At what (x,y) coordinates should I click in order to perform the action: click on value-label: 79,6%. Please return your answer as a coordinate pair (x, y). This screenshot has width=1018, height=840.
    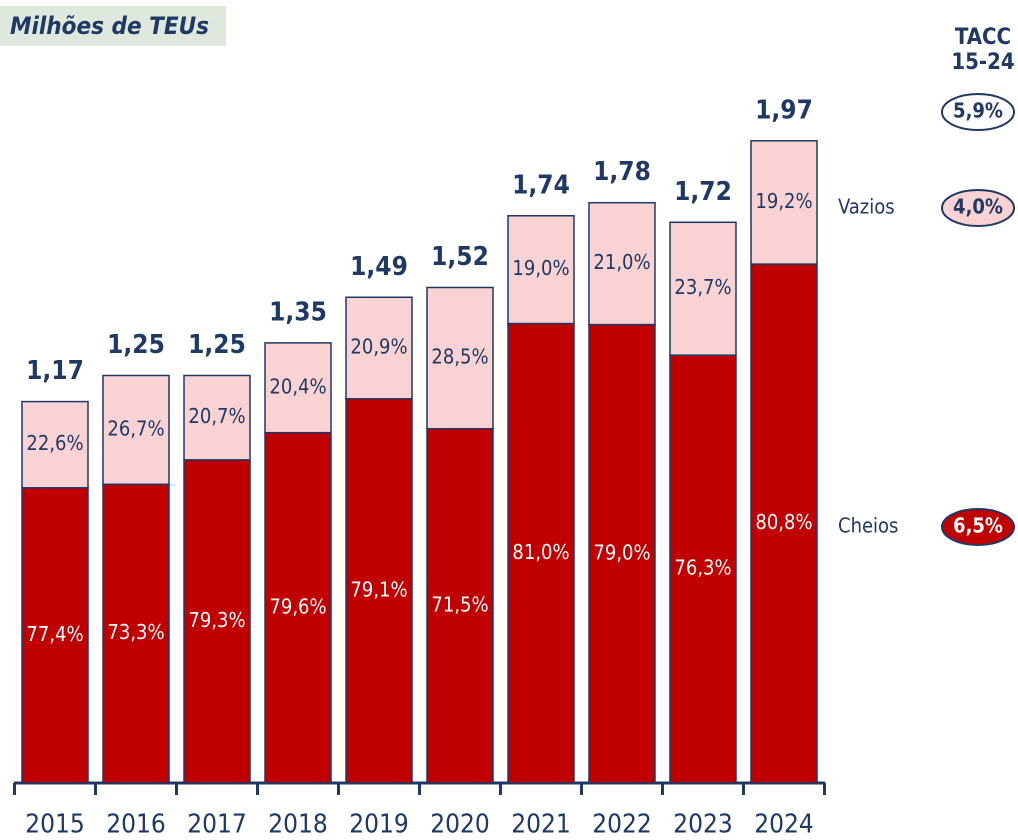
    Looking at the image, I should click on (297, 606).